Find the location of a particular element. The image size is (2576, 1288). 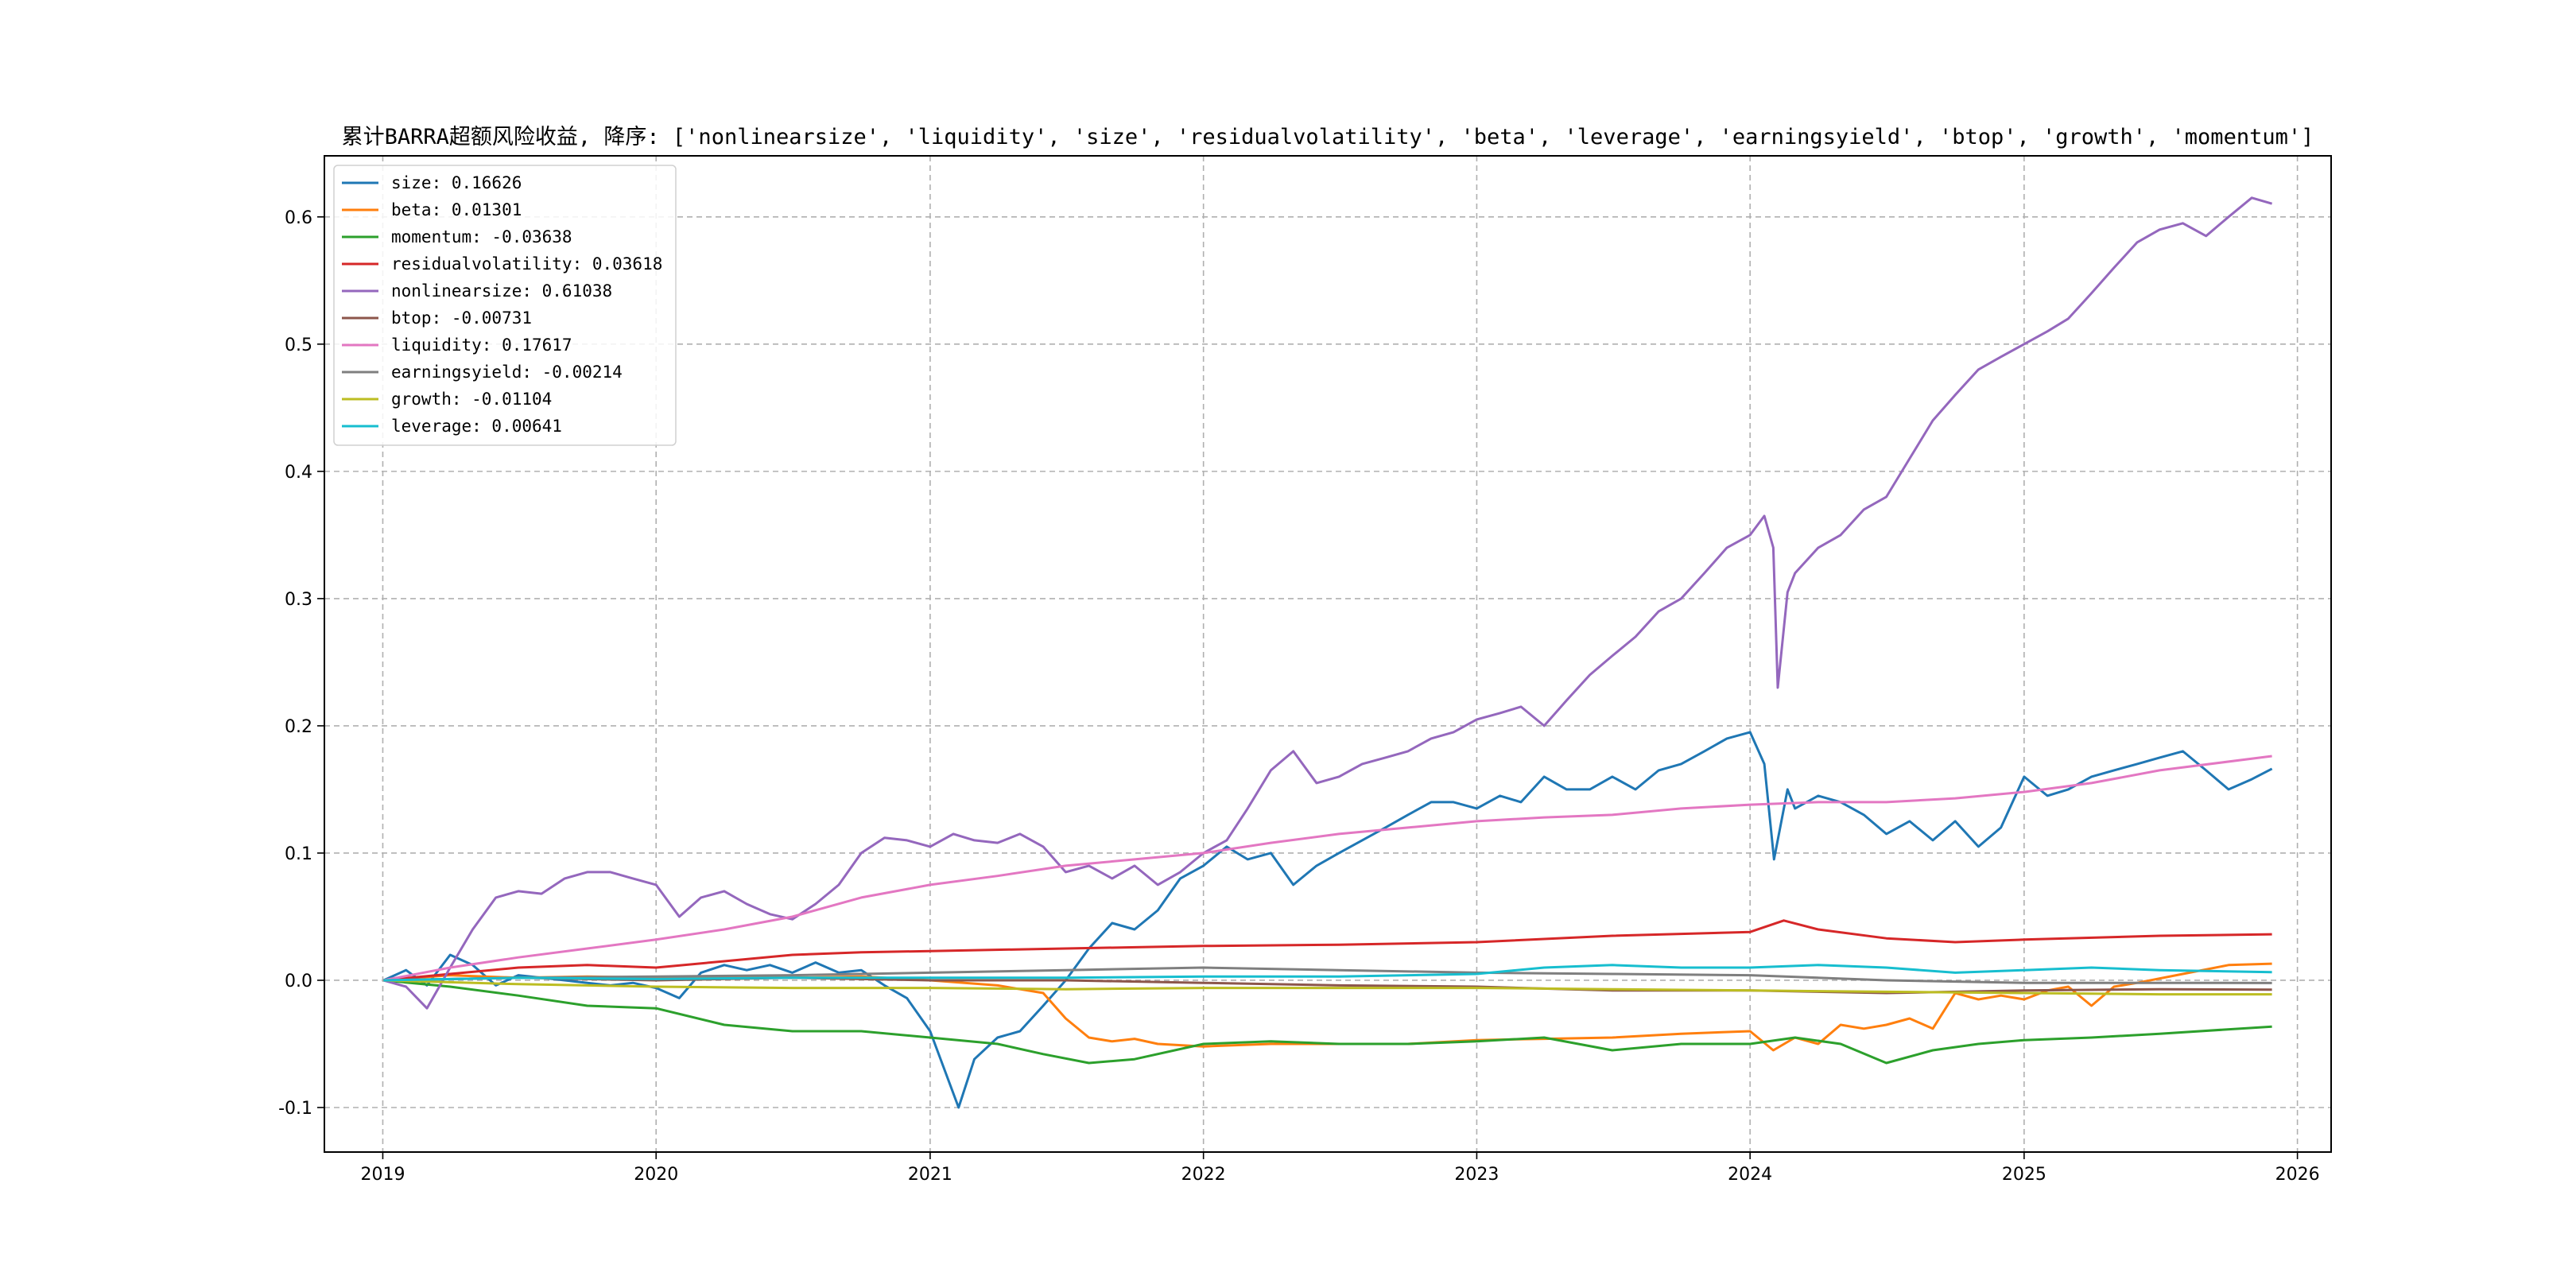

legend-label-nonlinearsize: nonlinearsize: 0.61038 is located at coordinates (502, 291).